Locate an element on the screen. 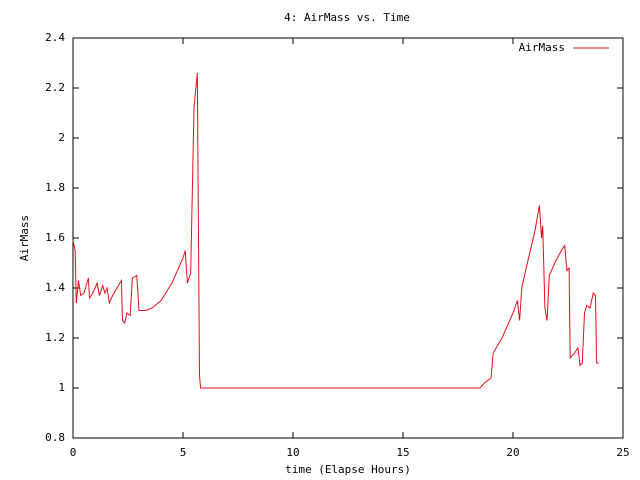 The width and height of the screenshot is (640, 480). x-tick-label: 25 is located at coordinates (622, 452).